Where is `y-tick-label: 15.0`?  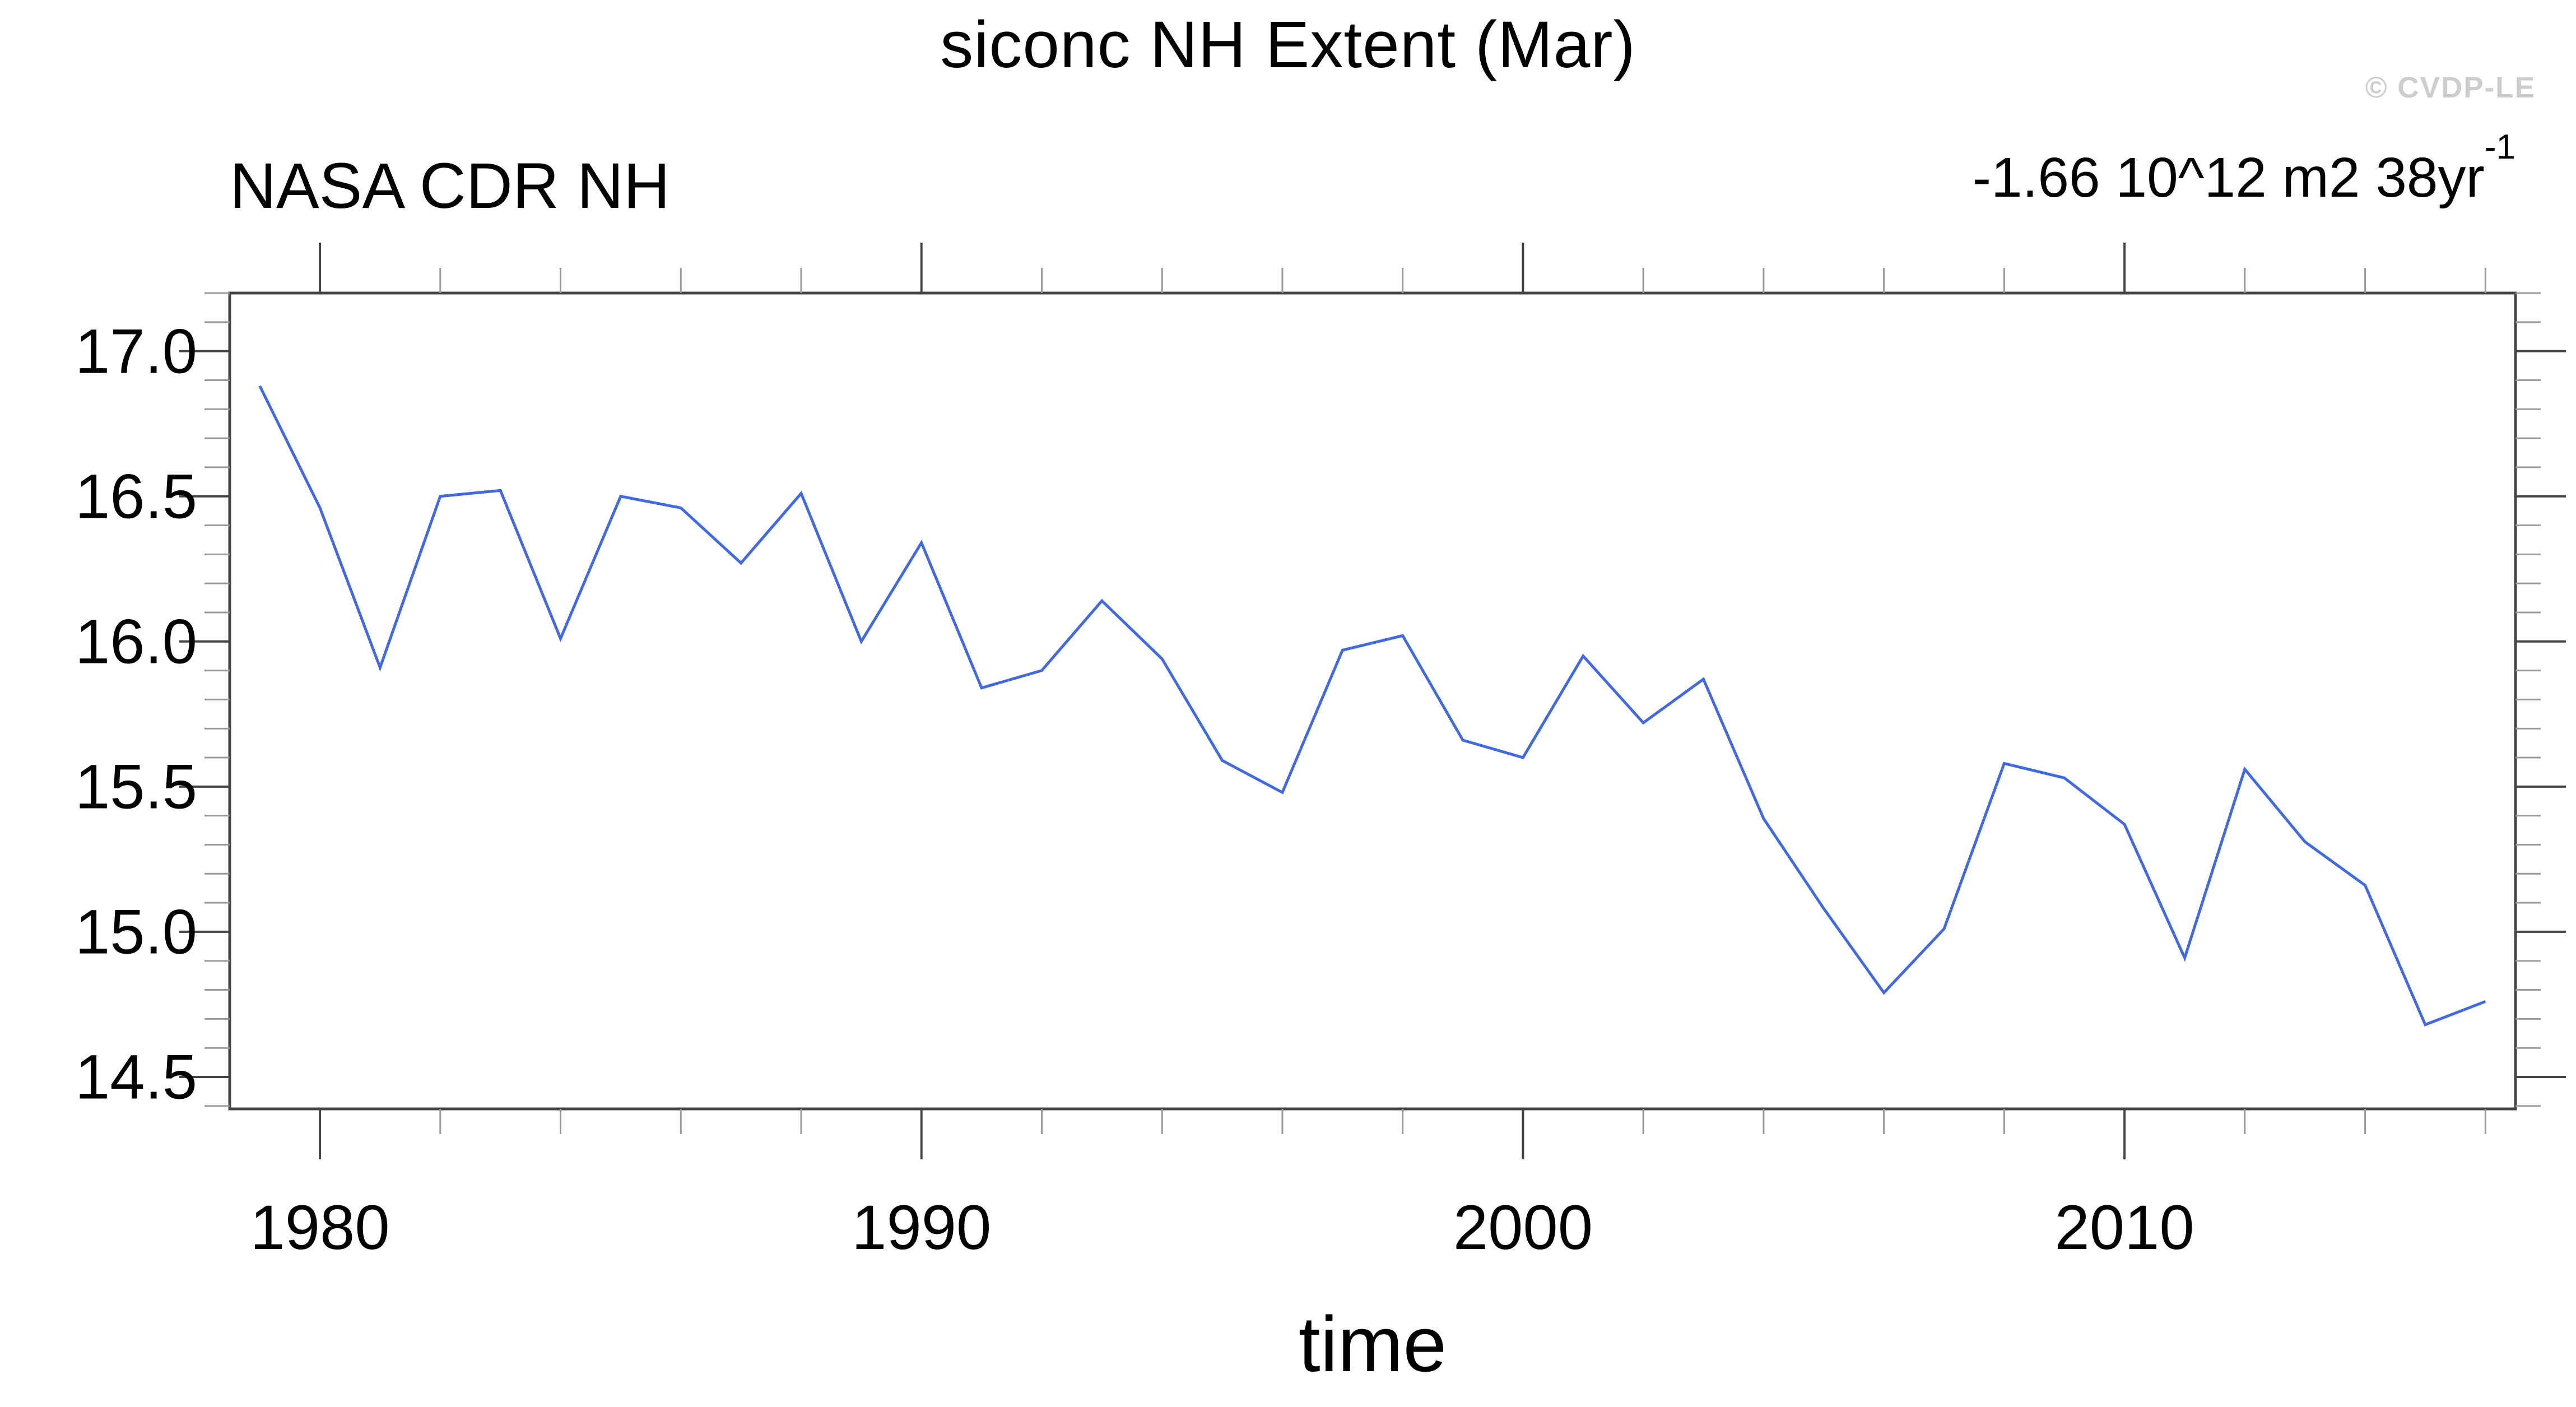 y-tick-label: 15.0 is located at coordinates (136, 932).